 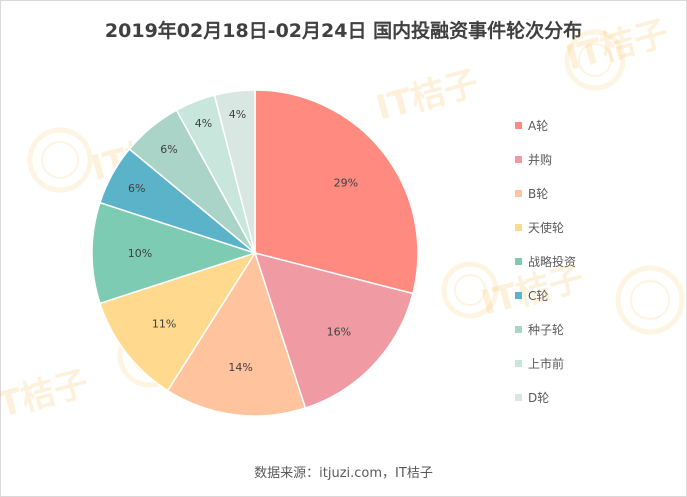 I want to click on legend-label: 上市前, so click(x=546, y=363).